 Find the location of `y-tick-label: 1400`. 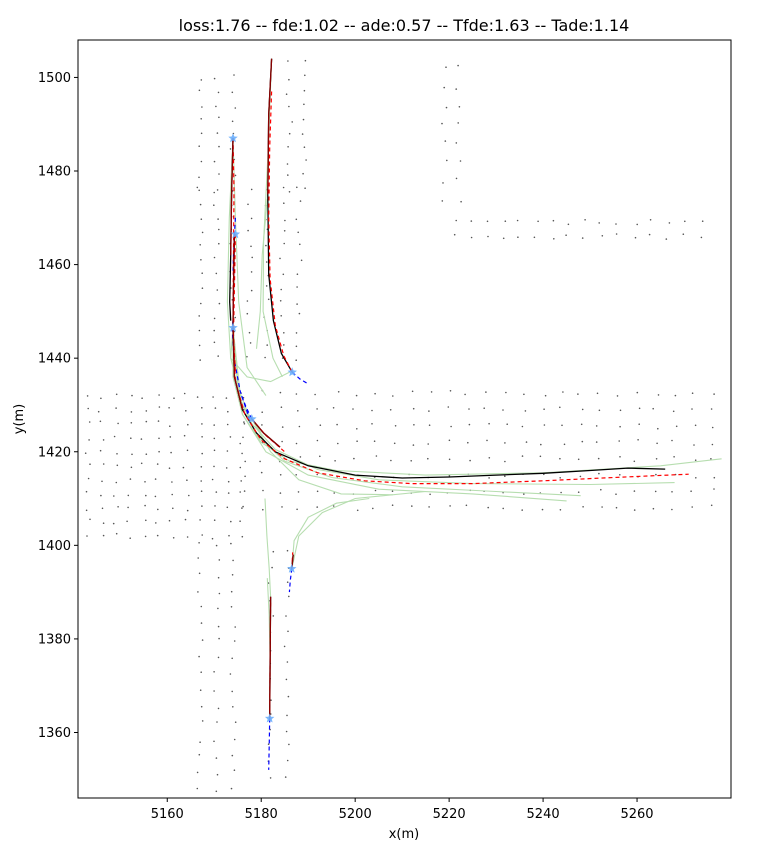

y-tick-label: 1400 is located at coordinates (54, 546).